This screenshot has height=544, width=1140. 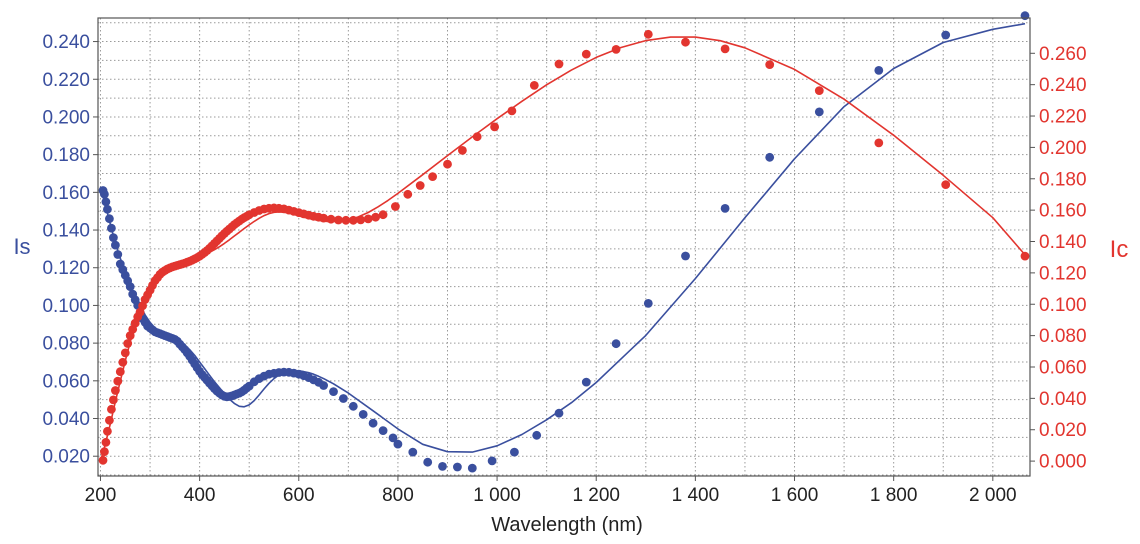 I want to click on right-tick-label: 0.140, so click(x=1063, y=242).